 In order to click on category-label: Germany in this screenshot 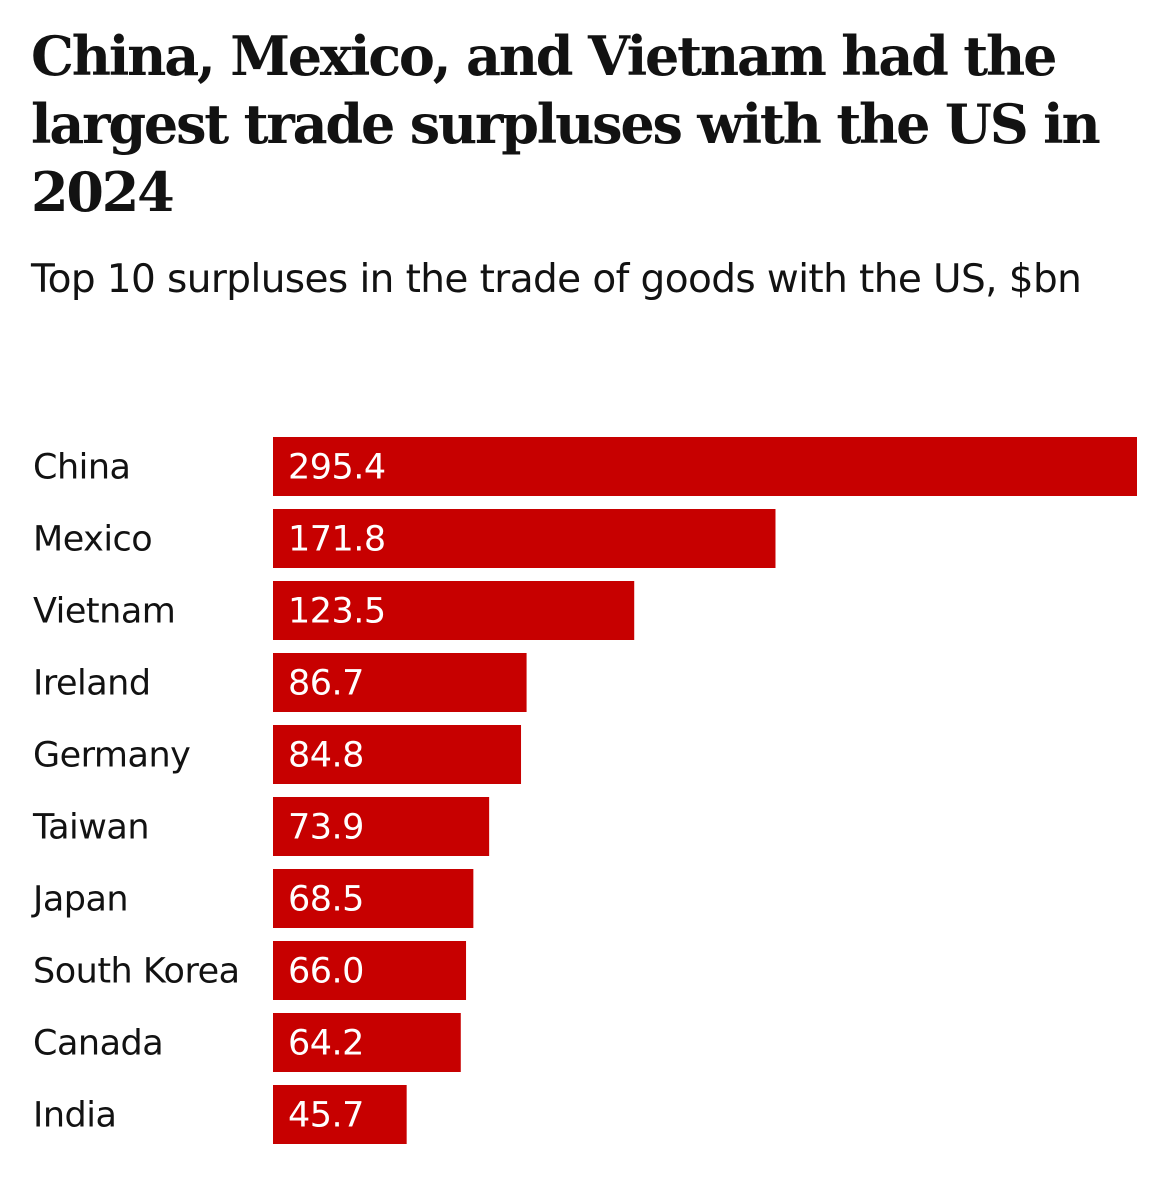, I will do `click(111, 756)`.